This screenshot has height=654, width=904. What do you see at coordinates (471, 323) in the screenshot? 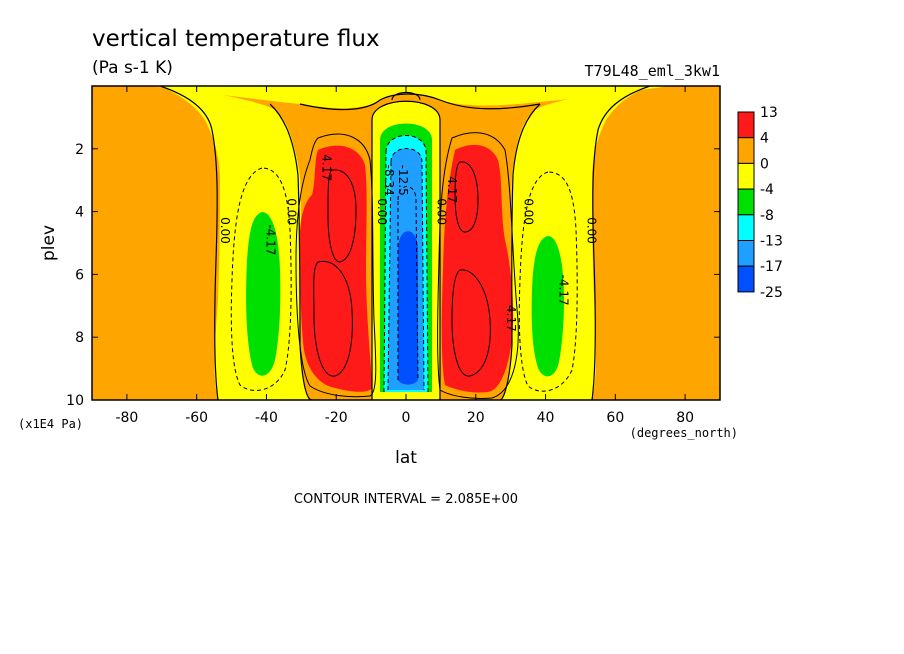
I see `contour-inner-northern-red-low` at bounding box center [471, 323].